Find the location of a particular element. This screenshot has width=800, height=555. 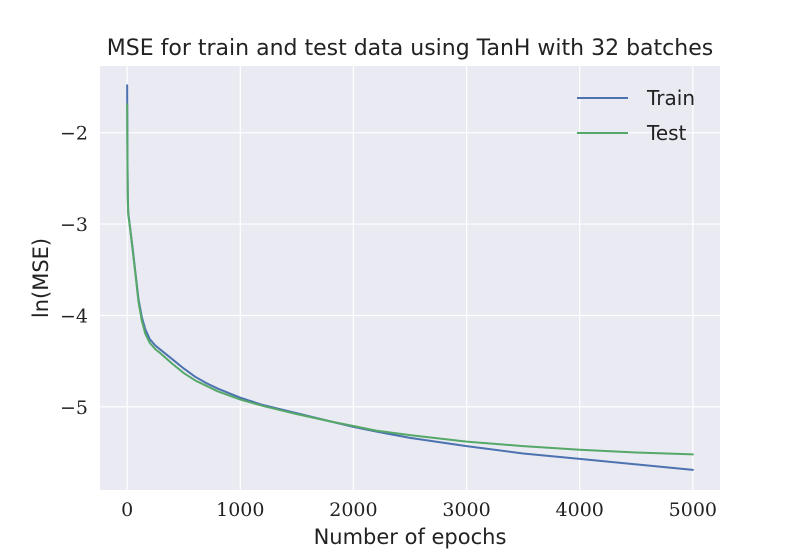

x-tick-label: 3000 is located at coordinates (466, 510).